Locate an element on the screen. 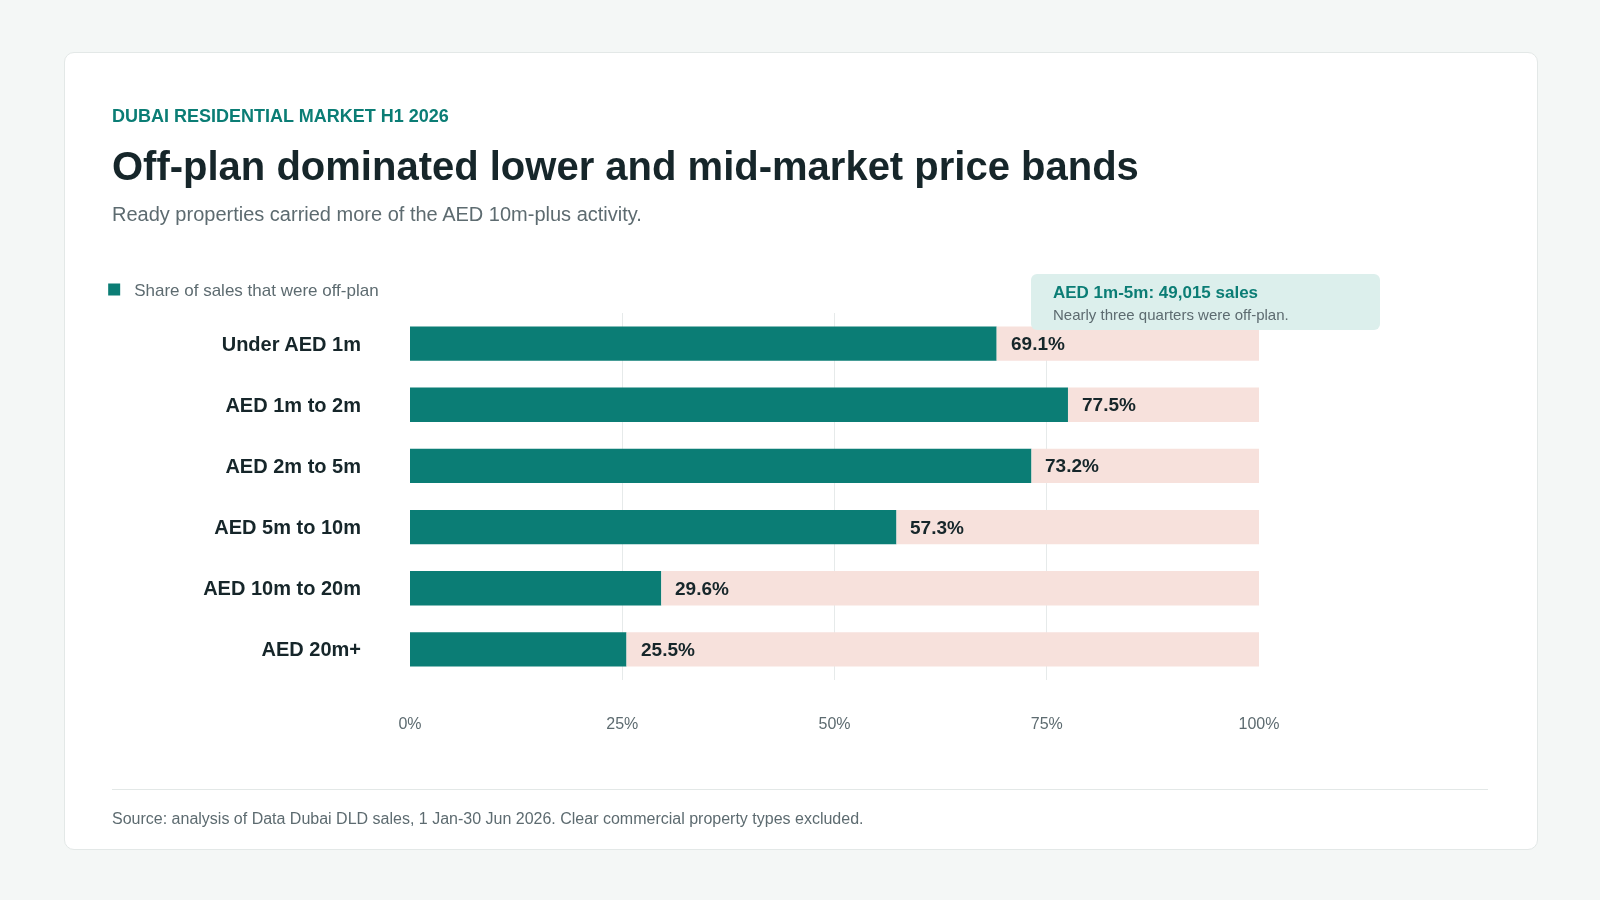 This screenshot has width=1600, height=900. x-tick-label: 50% is located at coordinates (834, 723).